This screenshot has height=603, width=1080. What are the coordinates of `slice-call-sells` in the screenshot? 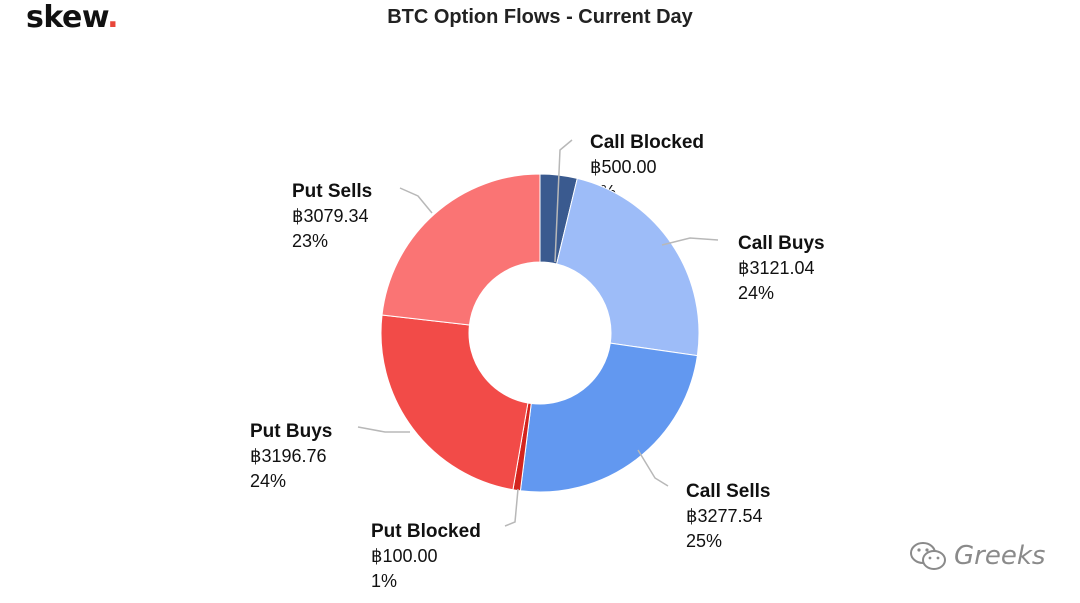 It's located at (608, 417).